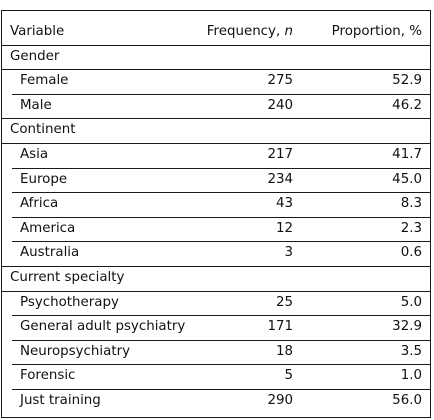 Image resolution: width=434 pixels, height=420 pixels. I want to click on row-name: Female, so click(44, 81).